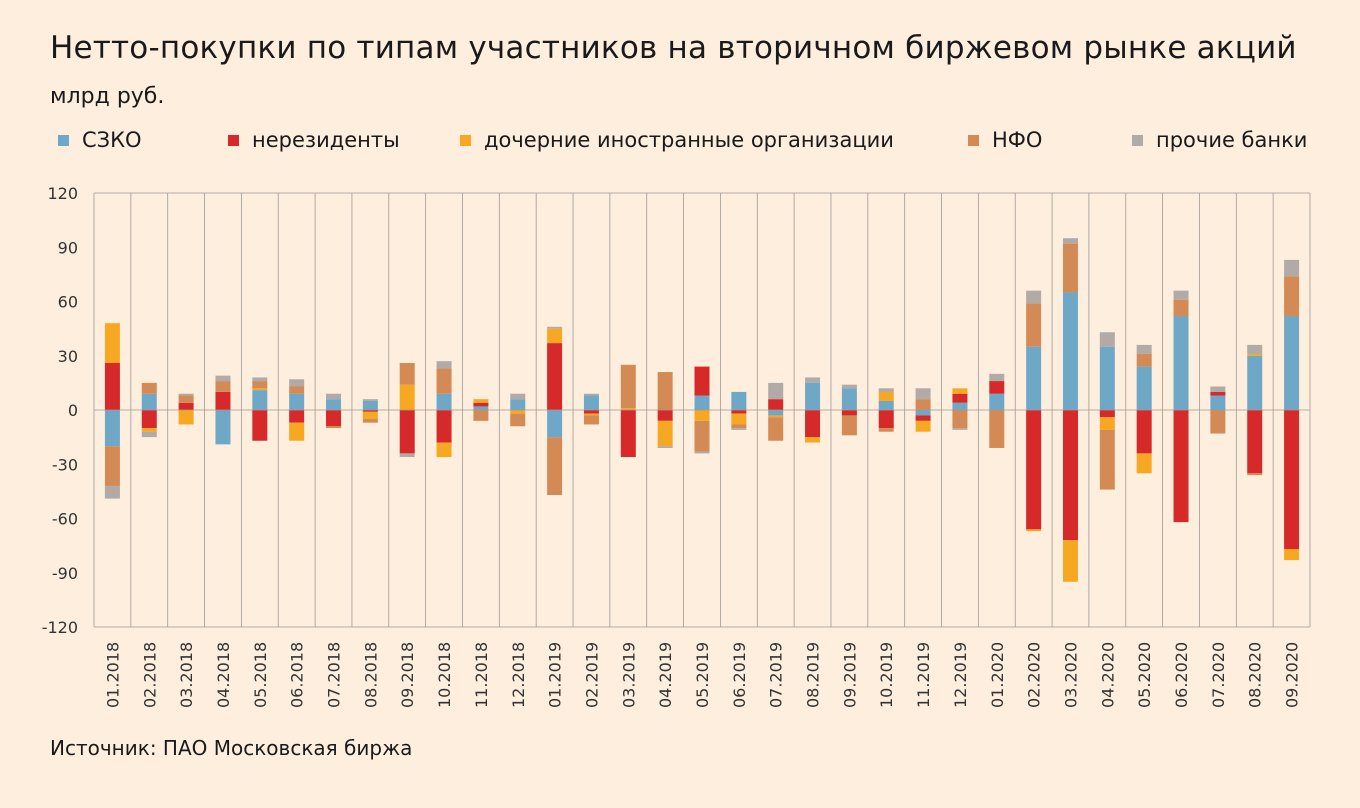  I want to click on x-tick-label: 03.2019, so click(628, 675).